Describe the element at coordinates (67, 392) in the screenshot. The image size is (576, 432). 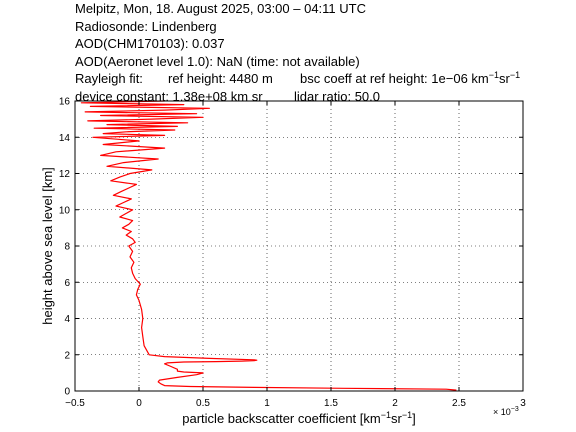
I see `y-tick-label: 0` at that location.